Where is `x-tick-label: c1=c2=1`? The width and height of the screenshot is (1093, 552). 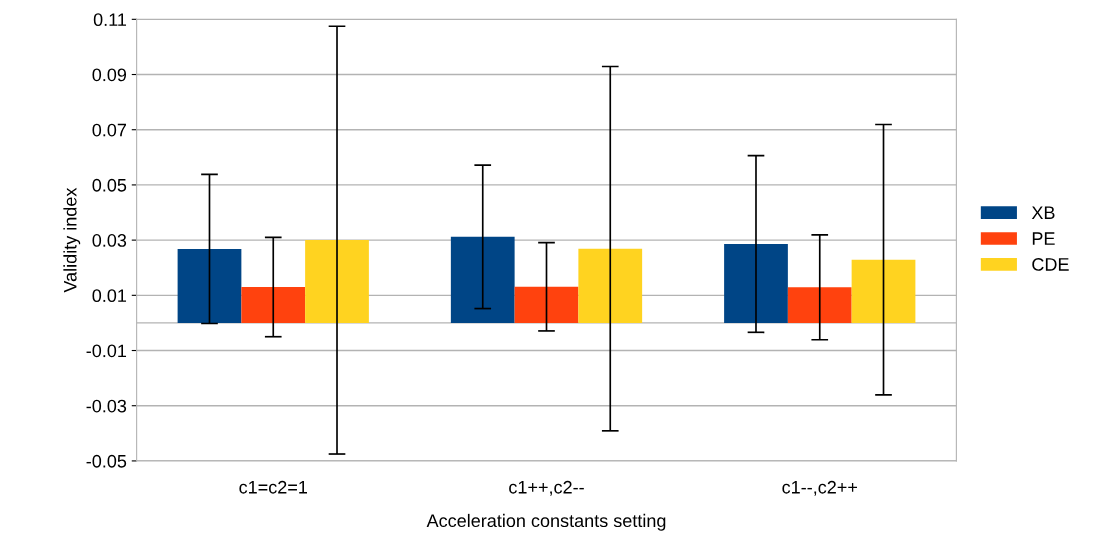
x-tick-label: c1=c2=1 is located at coordinates (273, 487).